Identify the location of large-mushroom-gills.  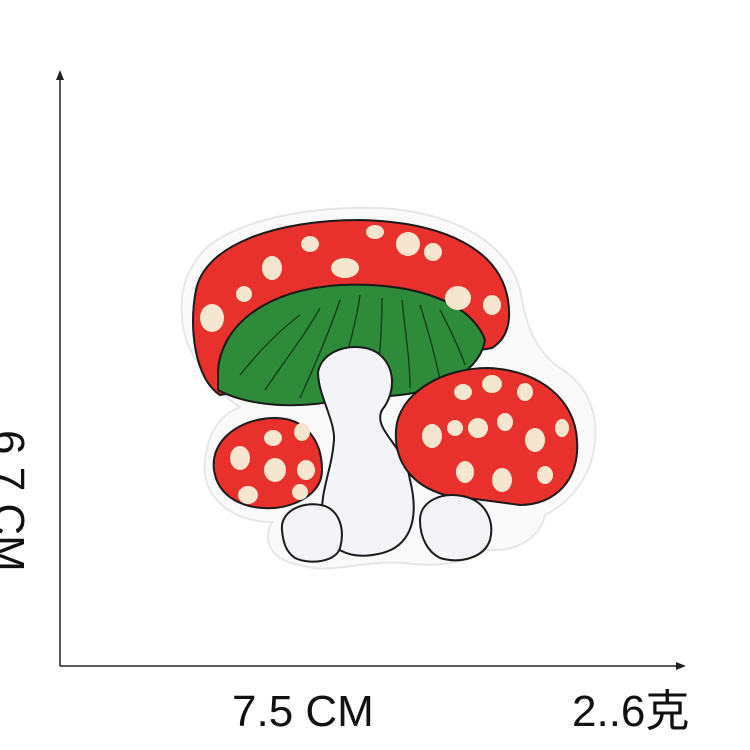
(352, 345).